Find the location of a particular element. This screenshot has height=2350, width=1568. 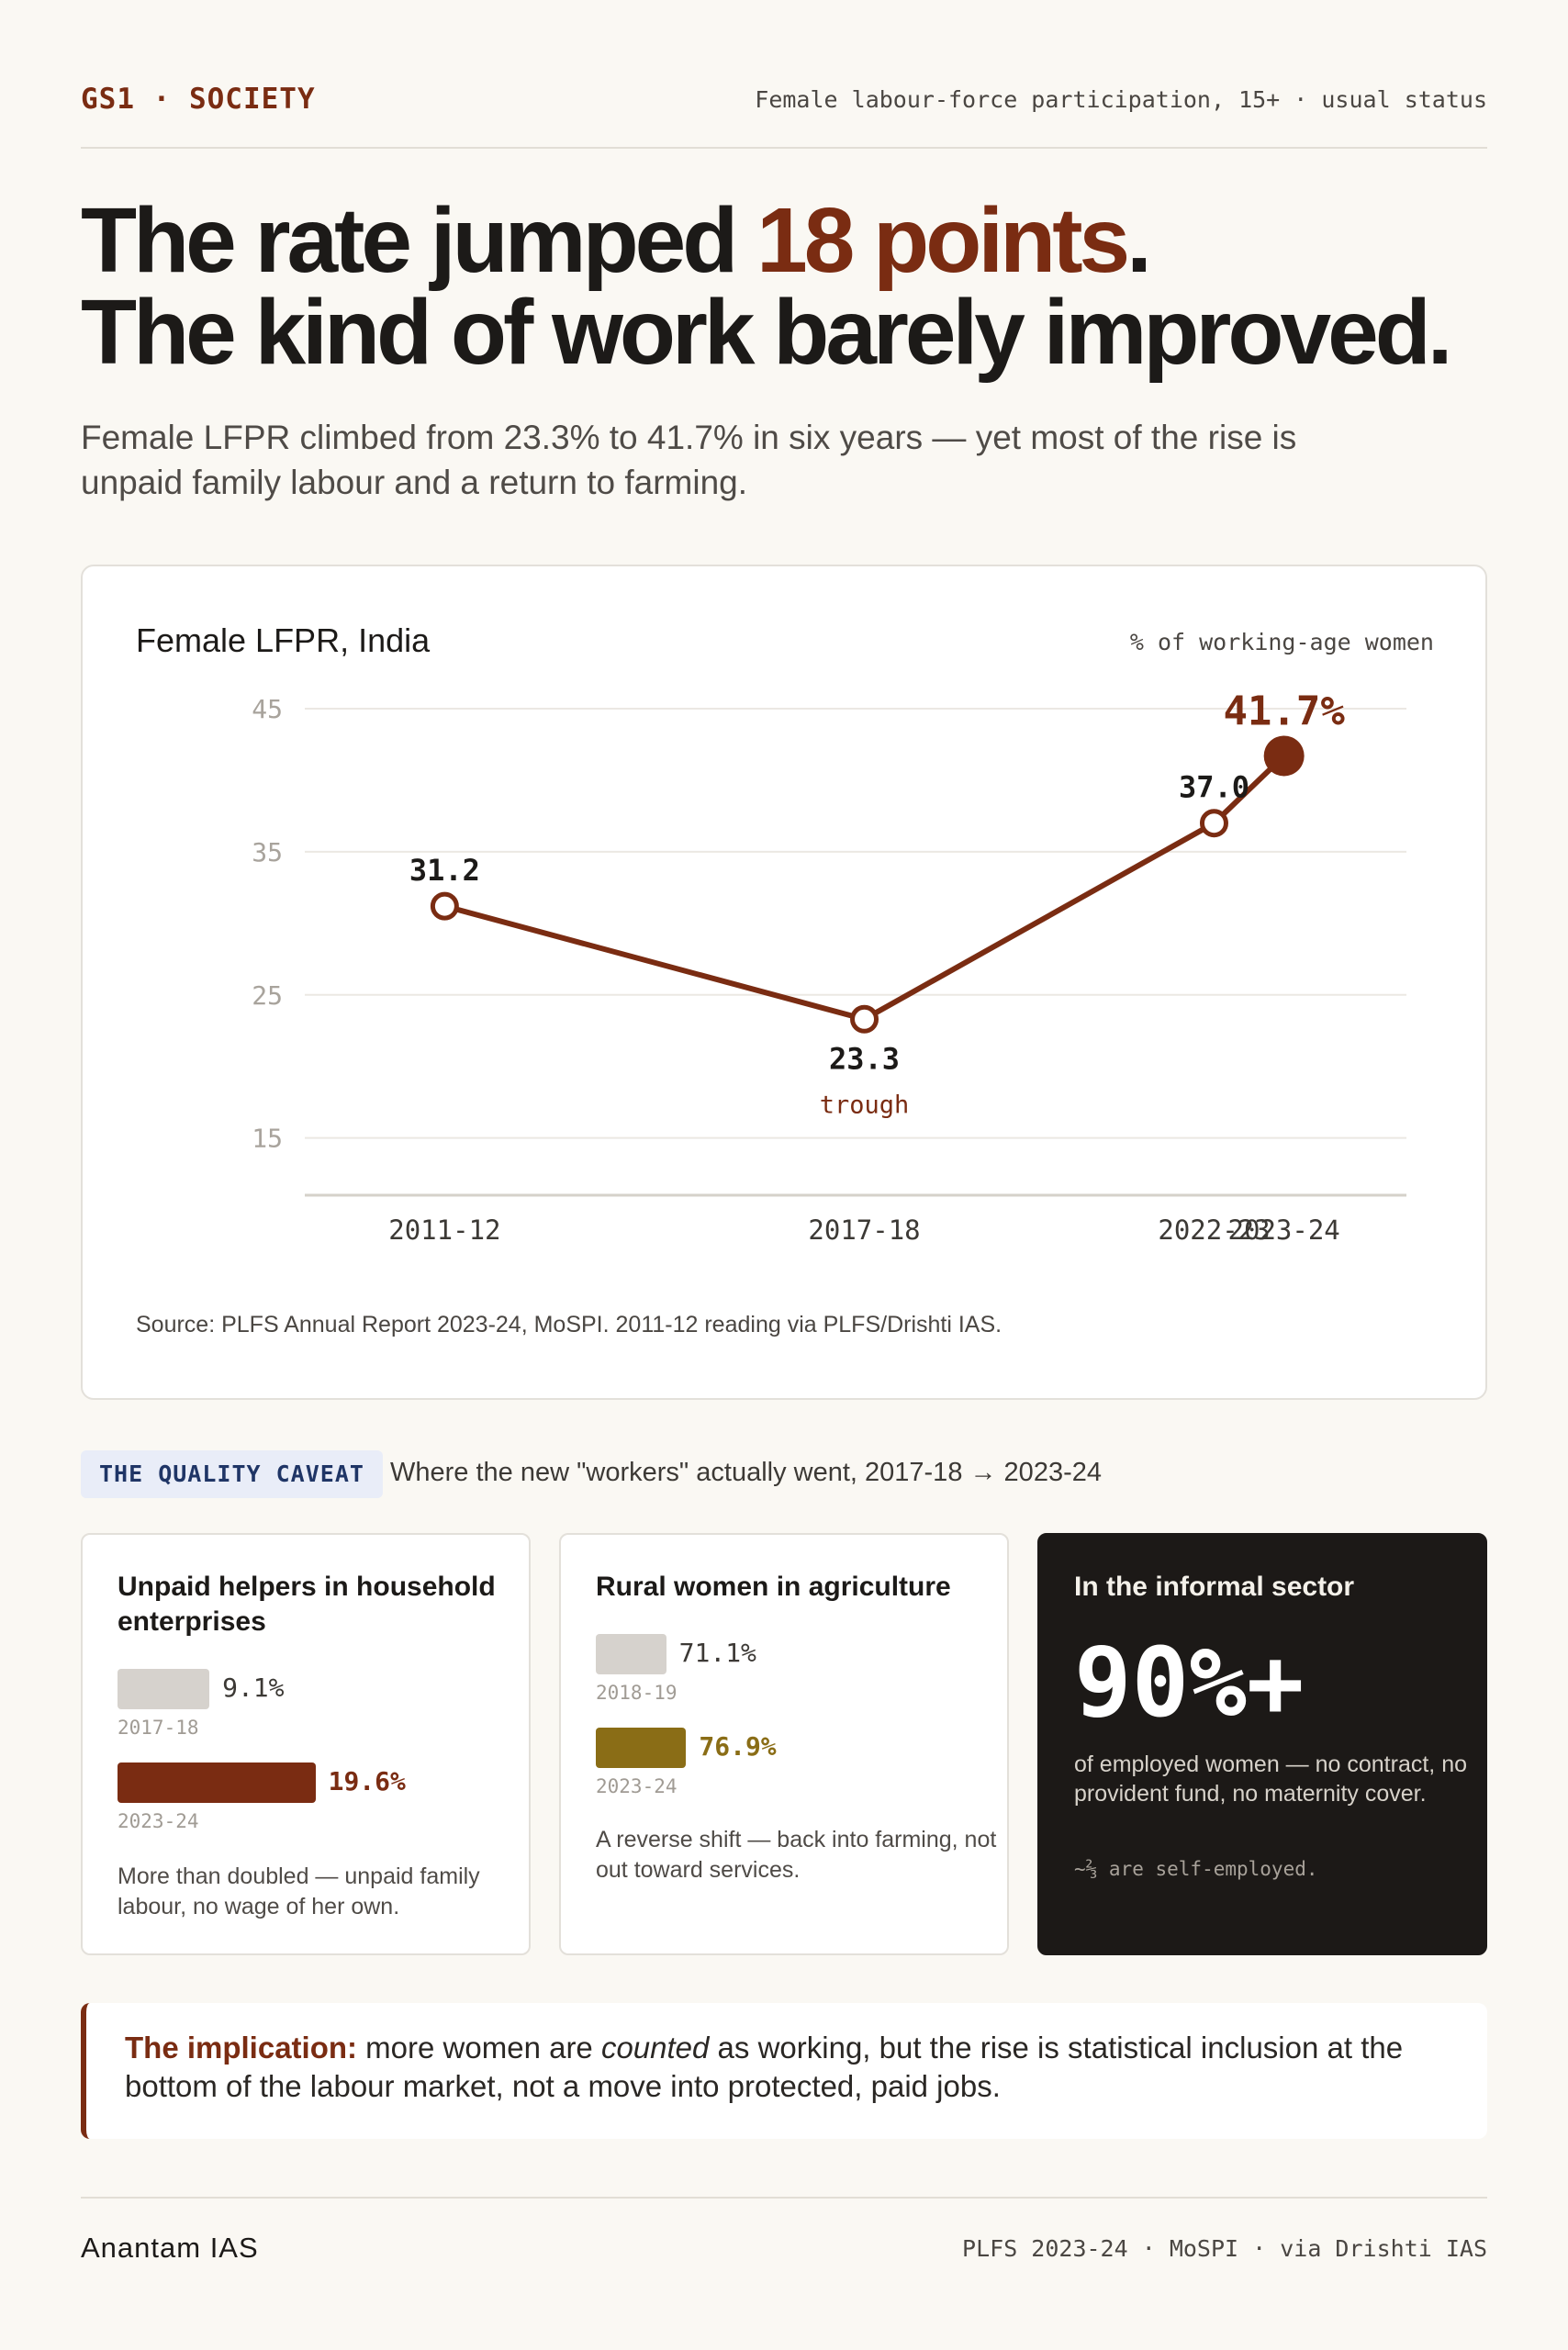

data-point-highlight is located at coordinates (1284, 756).